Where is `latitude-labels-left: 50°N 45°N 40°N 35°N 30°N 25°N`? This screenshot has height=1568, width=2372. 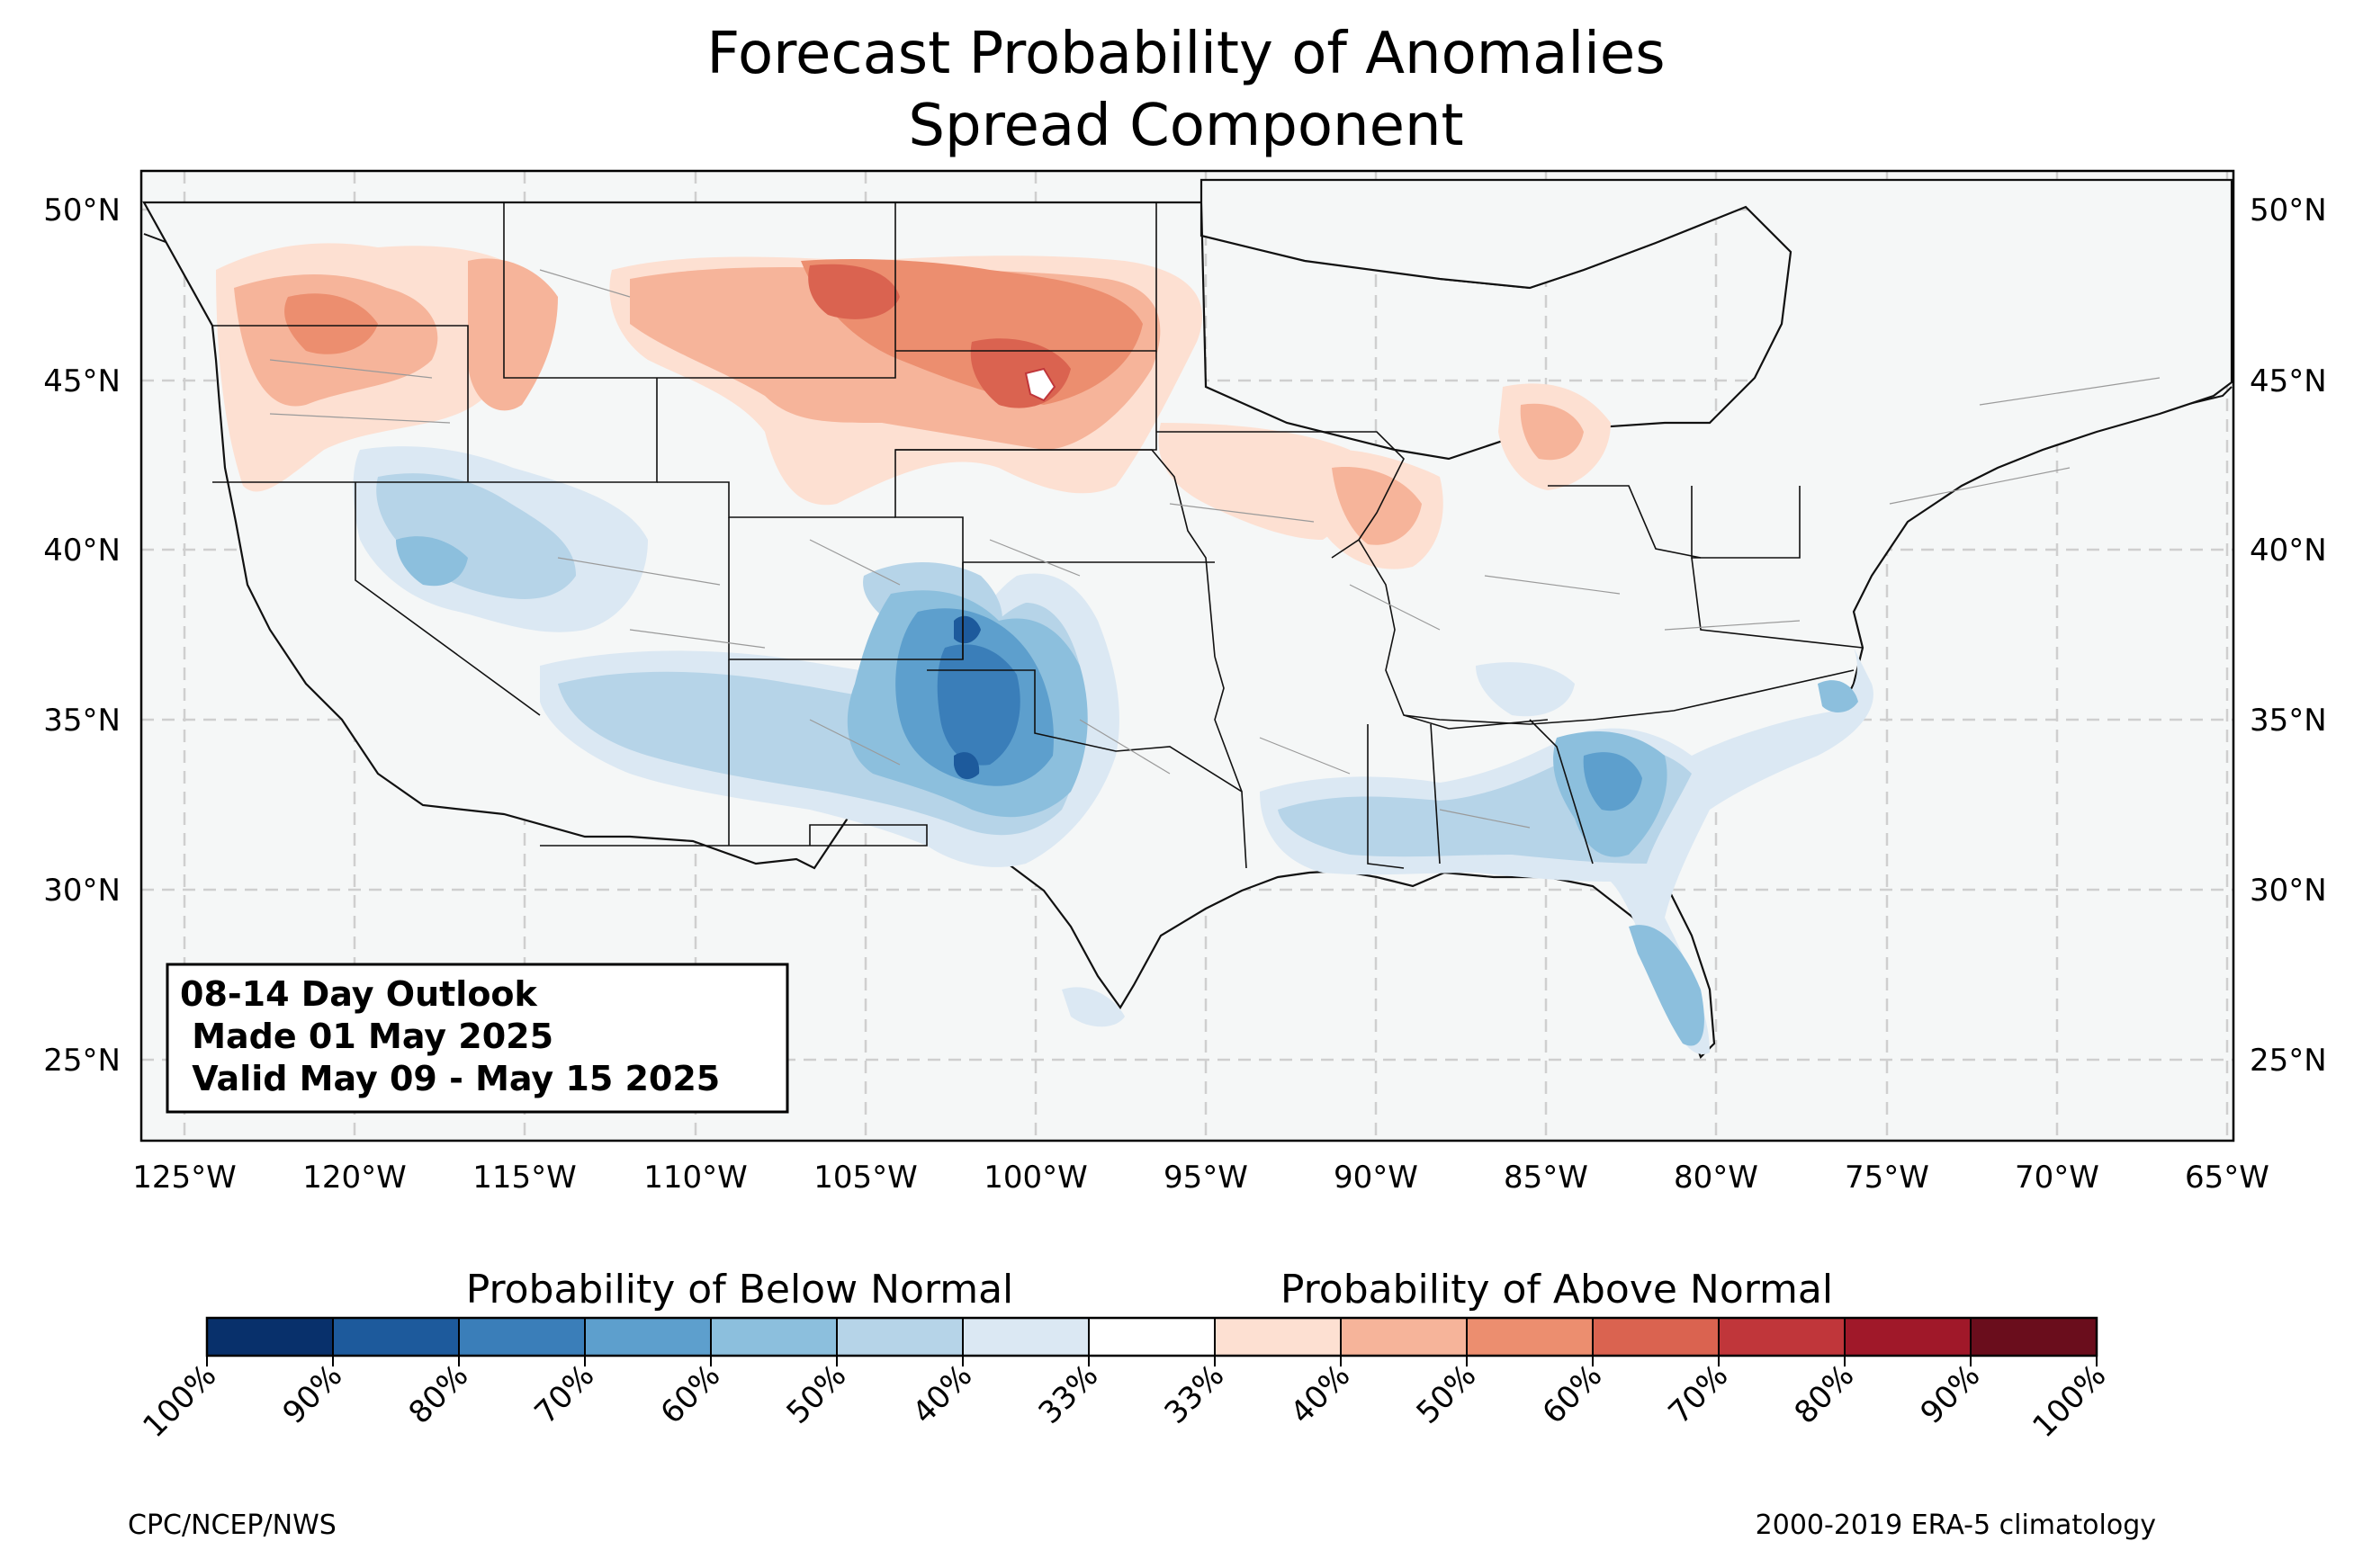 latitude-labels-left: 50°N 45°N 40°N 35°N 30°N 25°N is located at coordinates (82, 636).